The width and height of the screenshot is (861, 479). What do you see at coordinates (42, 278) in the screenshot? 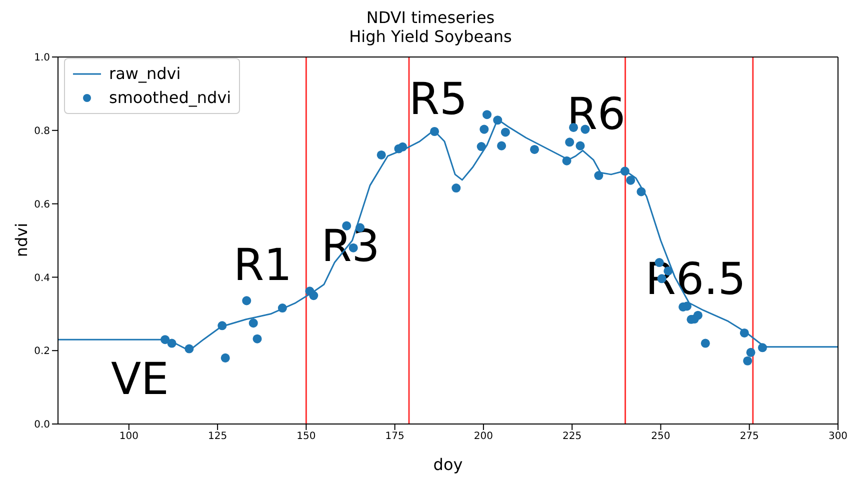
I see `y-tick-label: 0.4` at bounding box center [42, 278].